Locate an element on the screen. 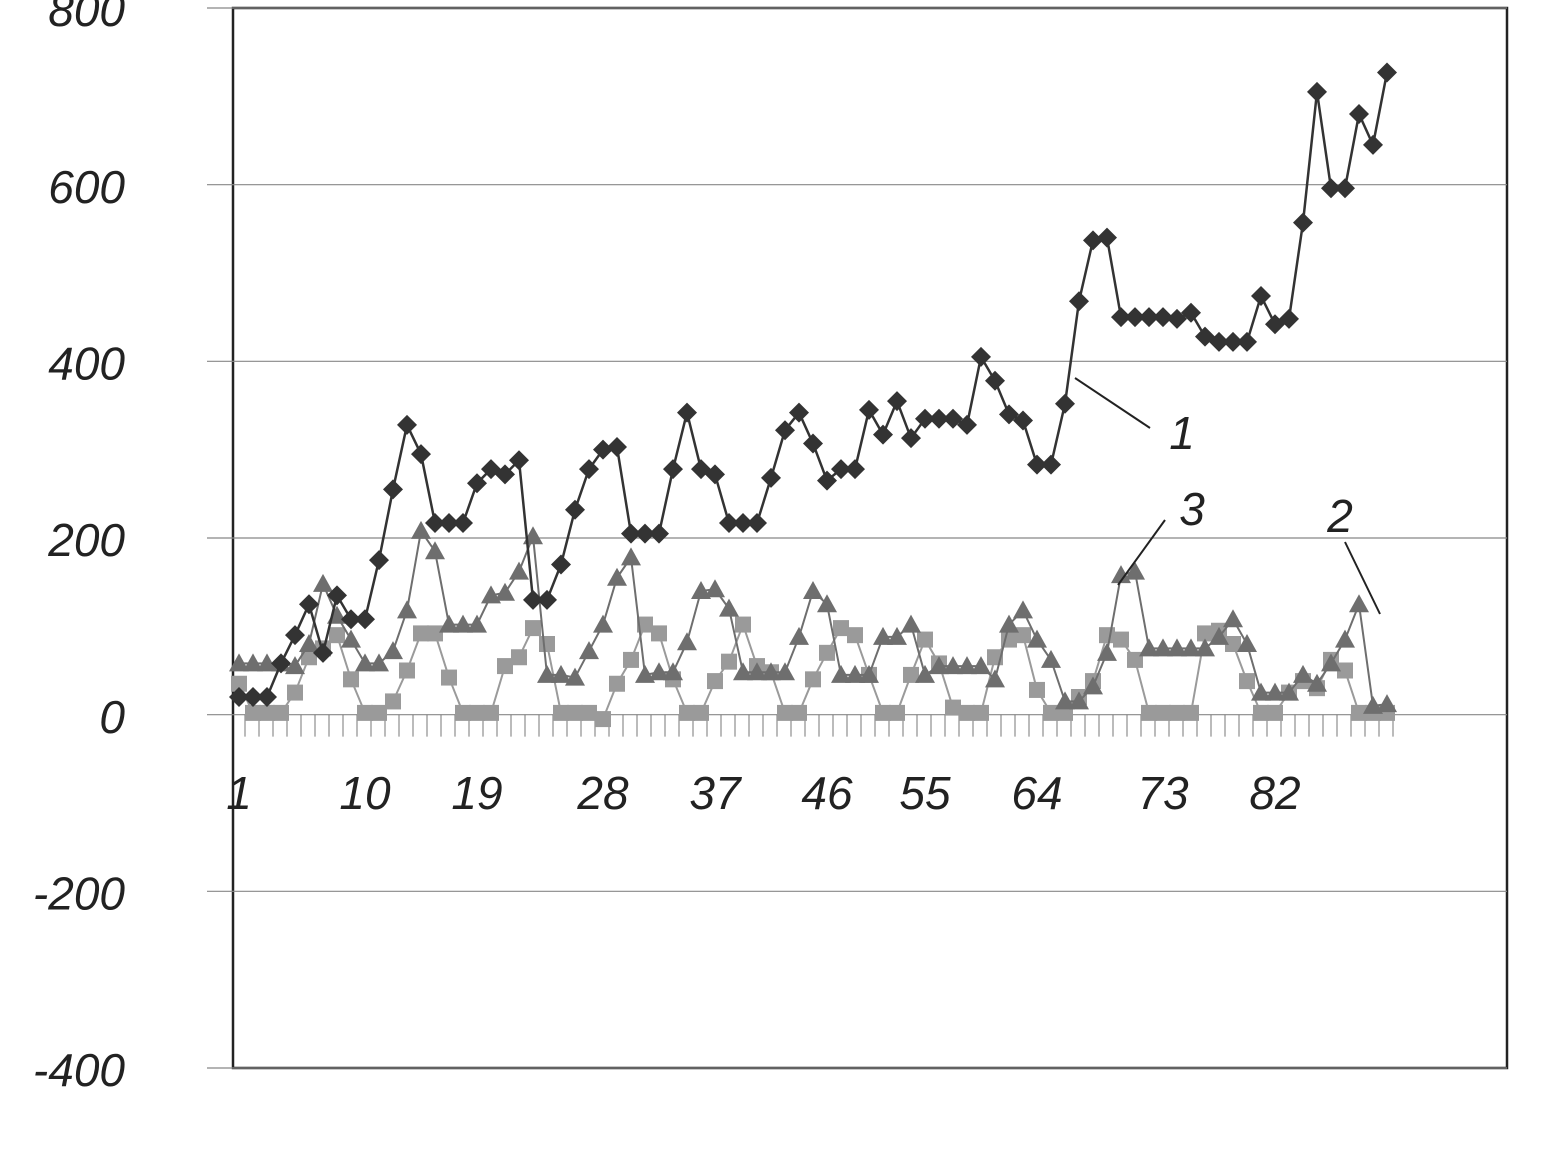 The width and height of the screenshot is (1554, 1168). series-label: 3 is located at coordinates (1192, 509).